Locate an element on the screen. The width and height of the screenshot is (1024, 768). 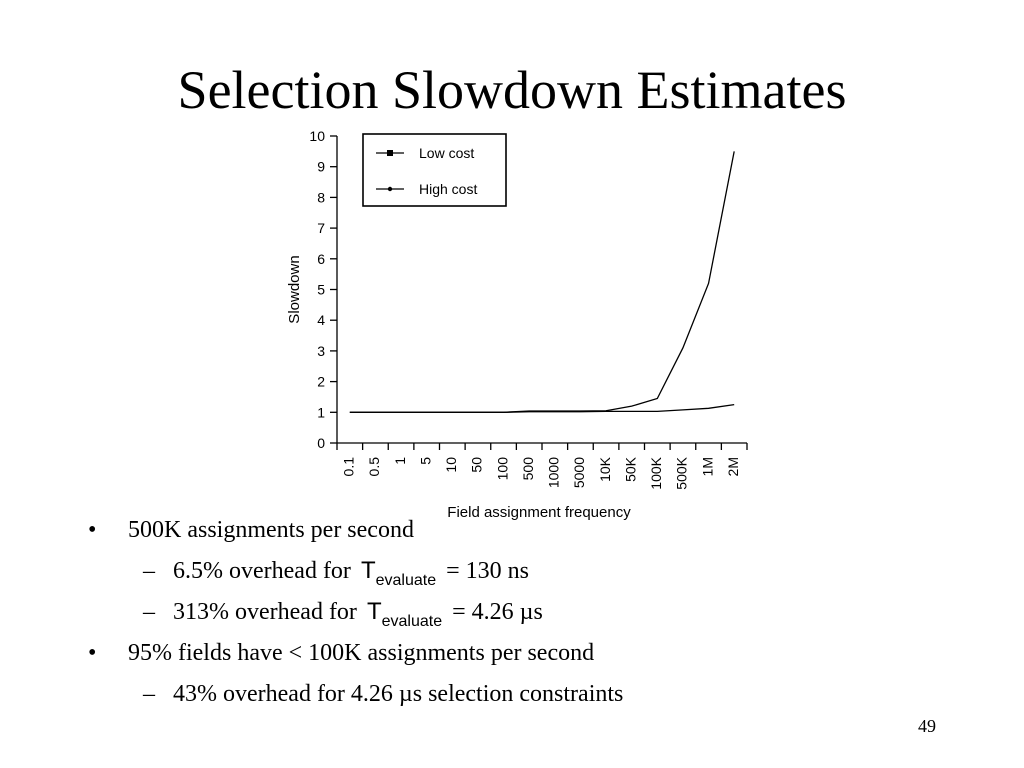
y-tick-label: 2 is located at coordinates (321, 382).